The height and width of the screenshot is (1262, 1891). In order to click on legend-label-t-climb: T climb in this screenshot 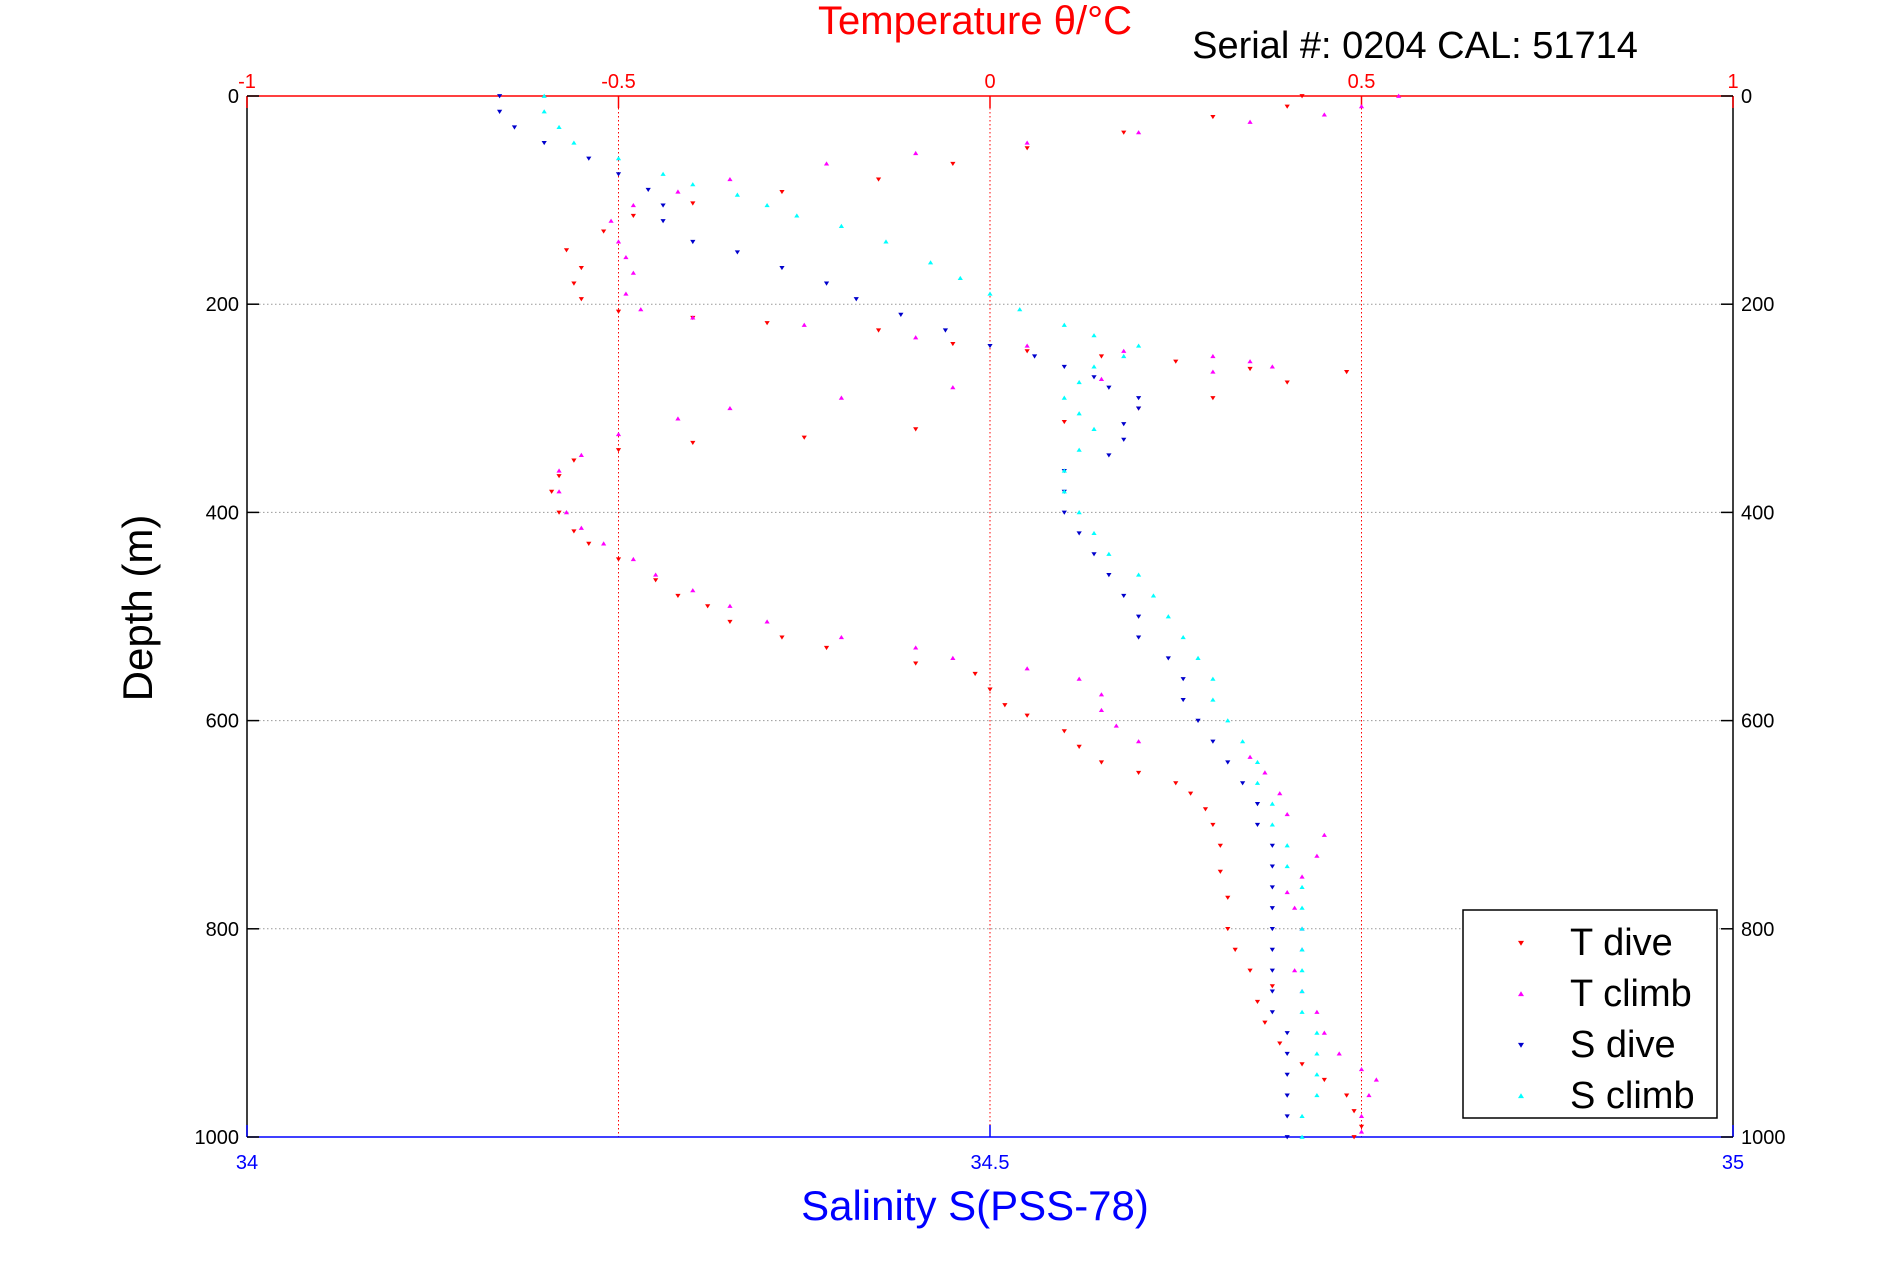, I will do `click(1631, 994)`.